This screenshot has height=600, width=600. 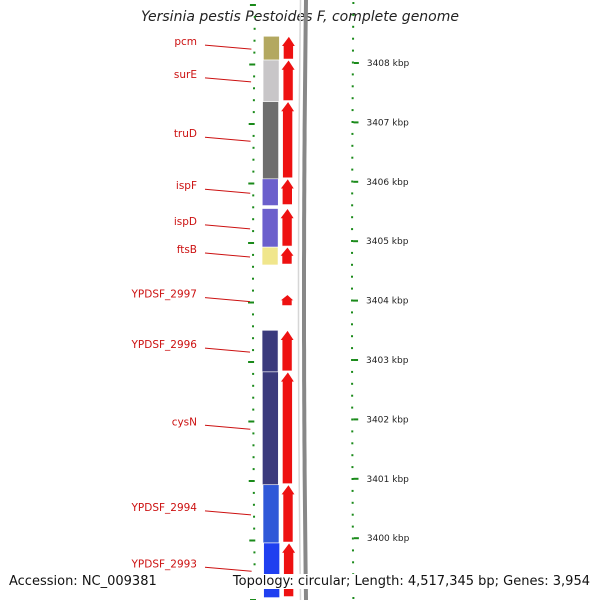 What do you see at coordinates (227, 191) in the screenshot?
I see `gene-leader-ispF` at bounding box center [227, 191].